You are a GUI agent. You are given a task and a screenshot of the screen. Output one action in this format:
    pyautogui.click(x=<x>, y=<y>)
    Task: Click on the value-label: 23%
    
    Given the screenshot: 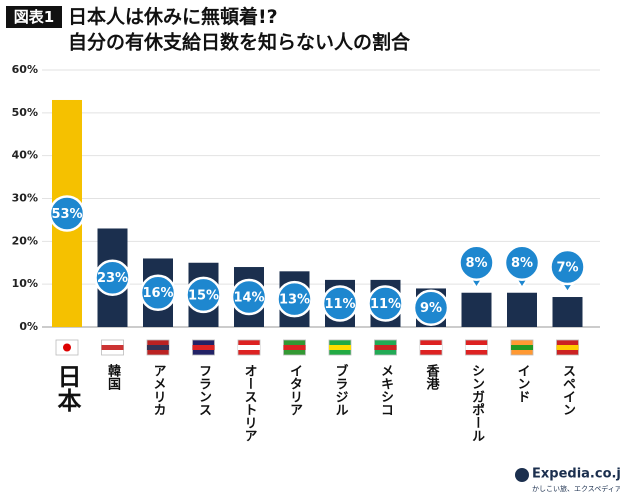 What is the action you would take?
    pyautogui.click(x=112, y=278)
    